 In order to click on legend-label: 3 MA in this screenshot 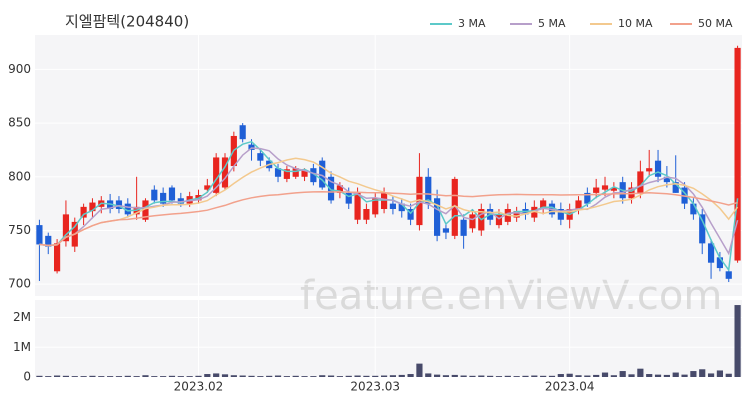, I will do `click(472, 23)`.